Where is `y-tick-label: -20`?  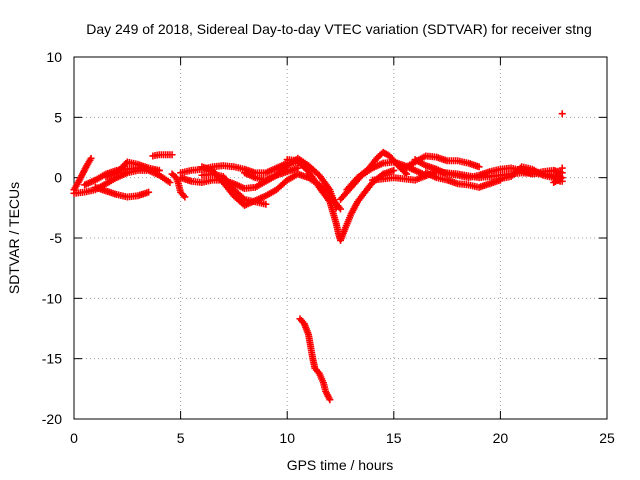 y-tick-label: -20 is located at coordinates (52, 419).